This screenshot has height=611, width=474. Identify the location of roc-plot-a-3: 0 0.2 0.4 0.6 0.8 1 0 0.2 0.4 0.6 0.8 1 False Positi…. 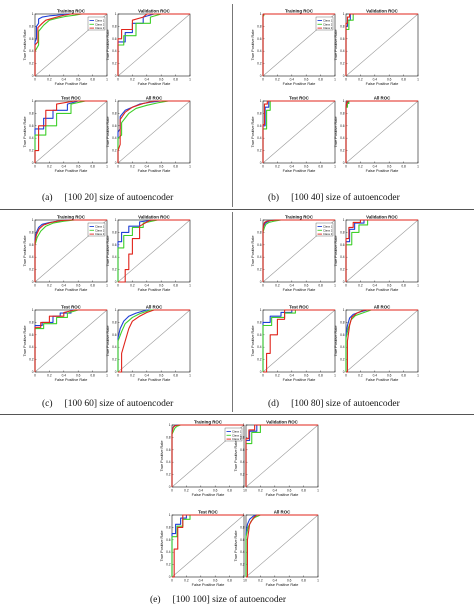
(65, 135).